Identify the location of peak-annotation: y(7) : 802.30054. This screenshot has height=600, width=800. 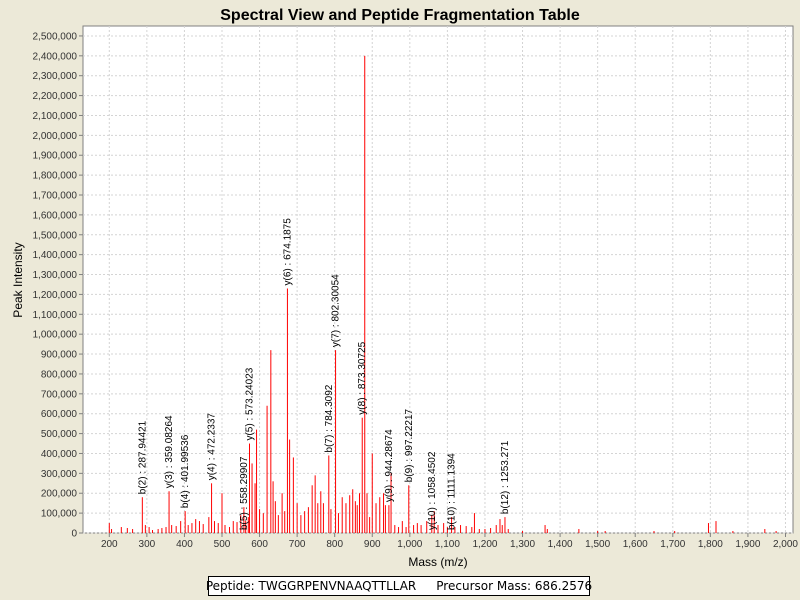
(336, 310).